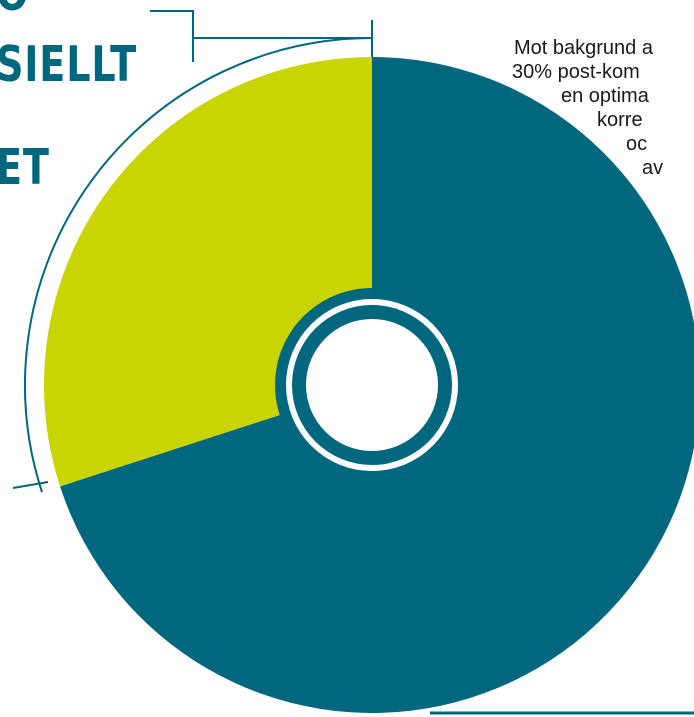  I want to click on body-line-1: Mot bakgrund a, so click(583, 48).